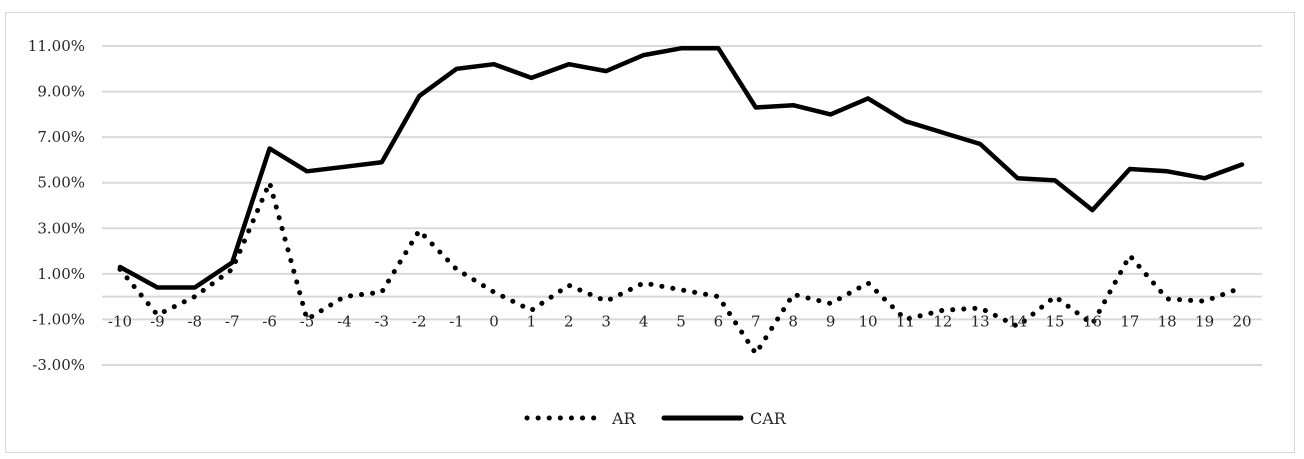  I want to click on x-tick-label: 8, so click(793, 322).